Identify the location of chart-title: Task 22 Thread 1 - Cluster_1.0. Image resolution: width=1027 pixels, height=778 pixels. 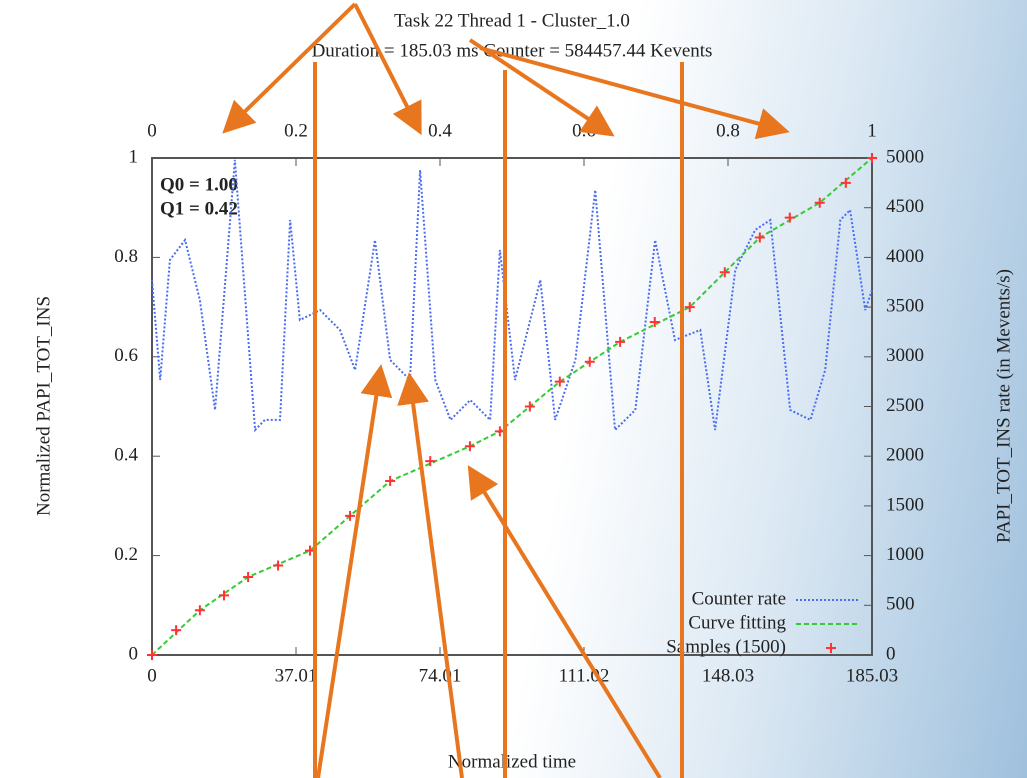
(512, 20).